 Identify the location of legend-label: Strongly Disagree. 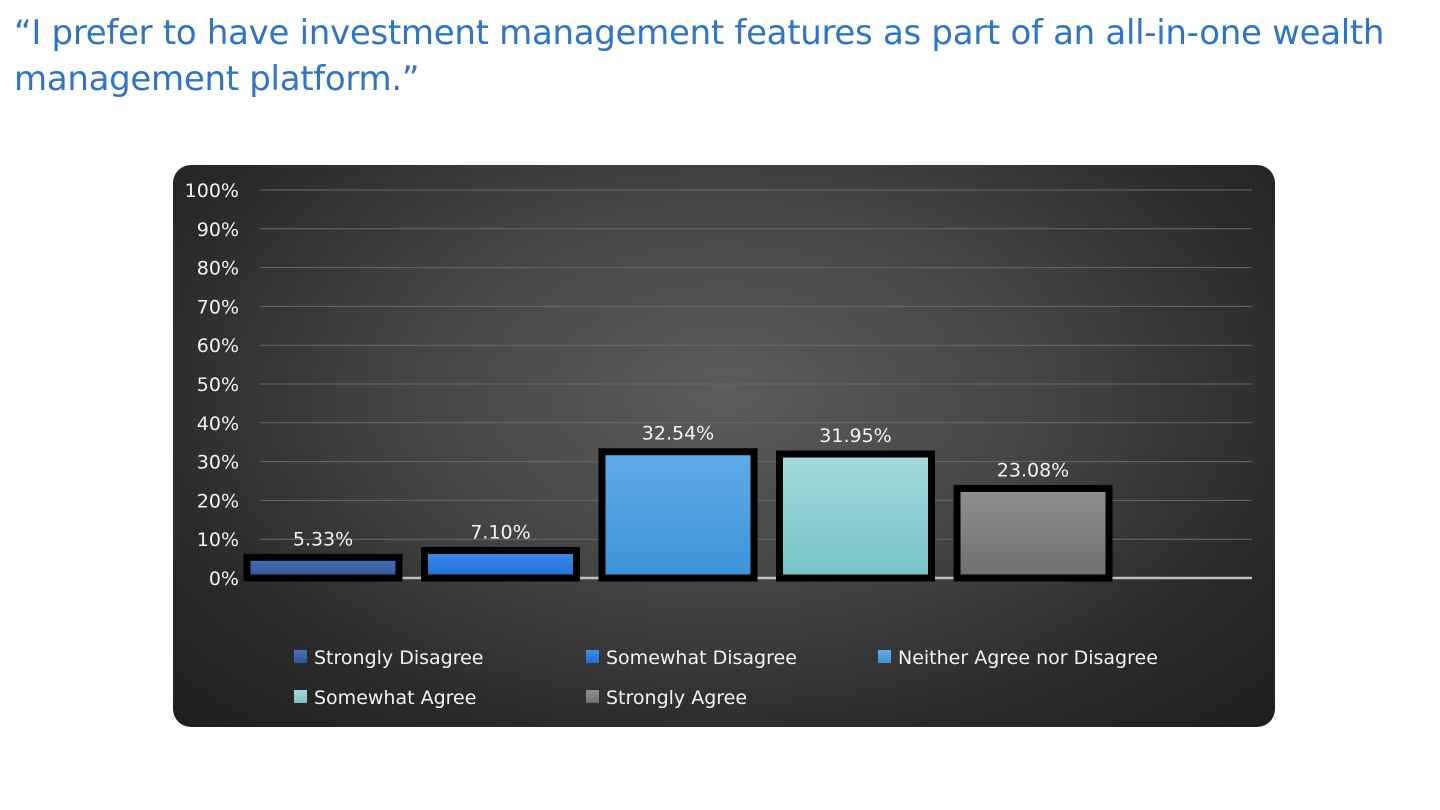
(398, 658).